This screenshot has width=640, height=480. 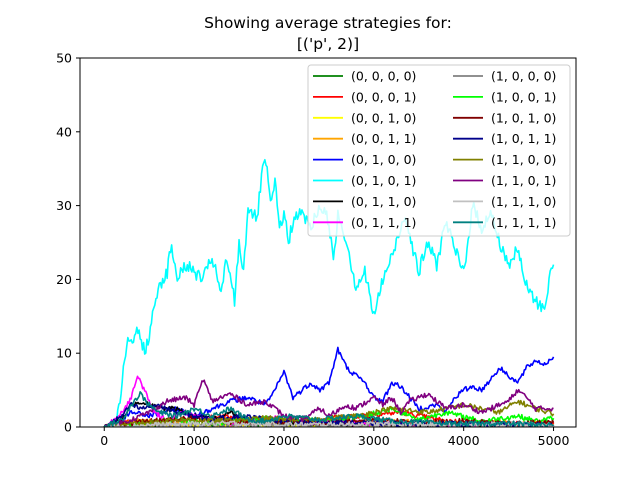 I want to click on chart-title-line-2: [('p', 2)], so click(x=328, y=44).